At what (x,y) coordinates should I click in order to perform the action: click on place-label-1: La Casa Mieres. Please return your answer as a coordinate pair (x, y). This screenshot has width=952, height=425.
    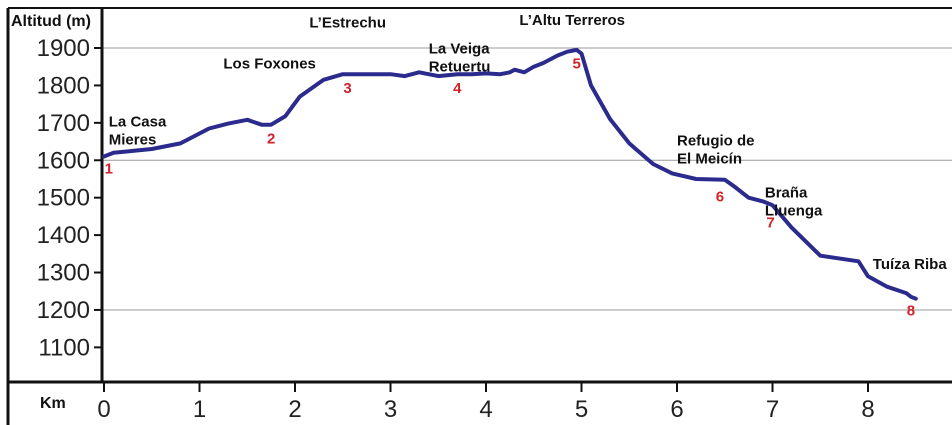
    Looking at the image, I should click on (138, 131).